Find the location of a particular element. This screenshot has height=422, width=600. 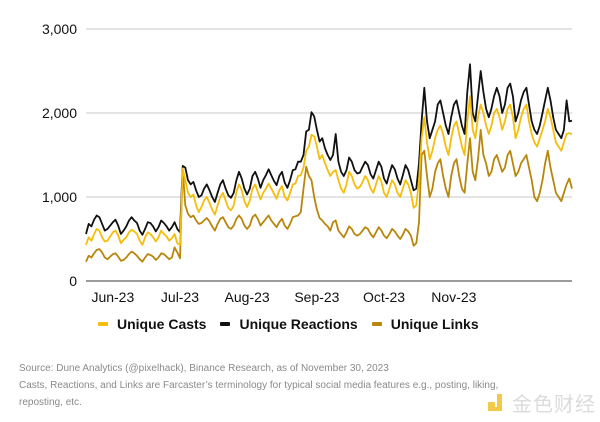

y-tick-label: 3,000 is located at coordinates (59, 29).